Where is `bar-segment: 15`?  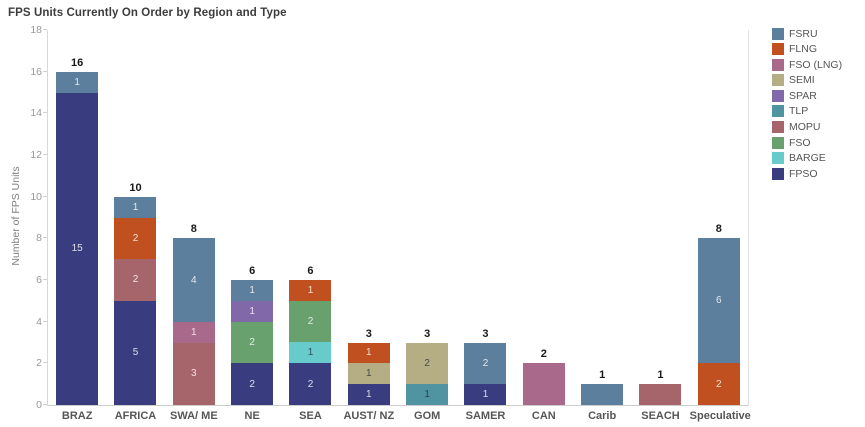 bar-segment: 15 is located at coordinates (77, 248).